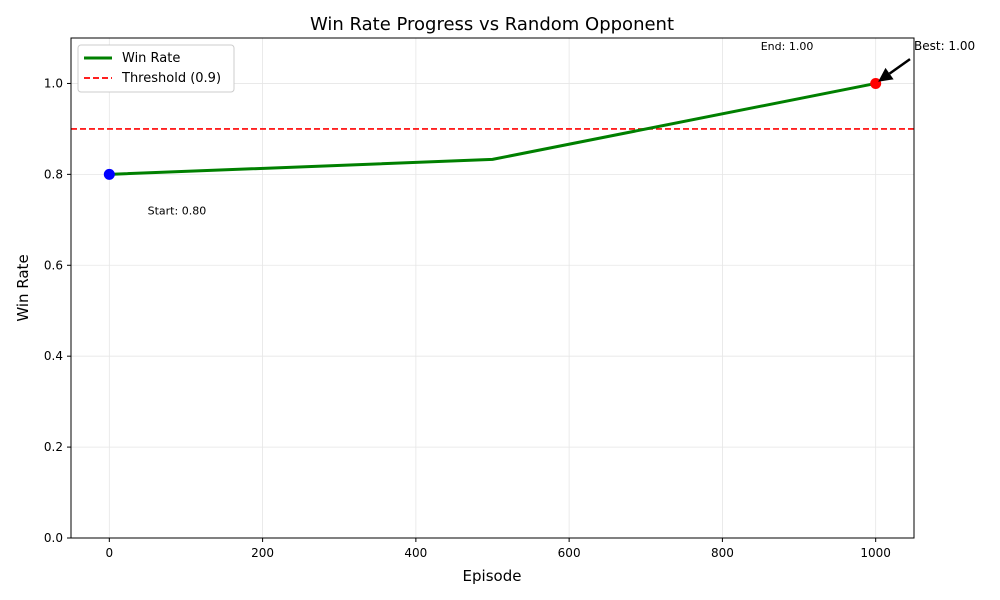  What do you see at coordinates (262, 553) in the screenshot?
I see `x-tick-label: 200` at bounding box center [262, 553].